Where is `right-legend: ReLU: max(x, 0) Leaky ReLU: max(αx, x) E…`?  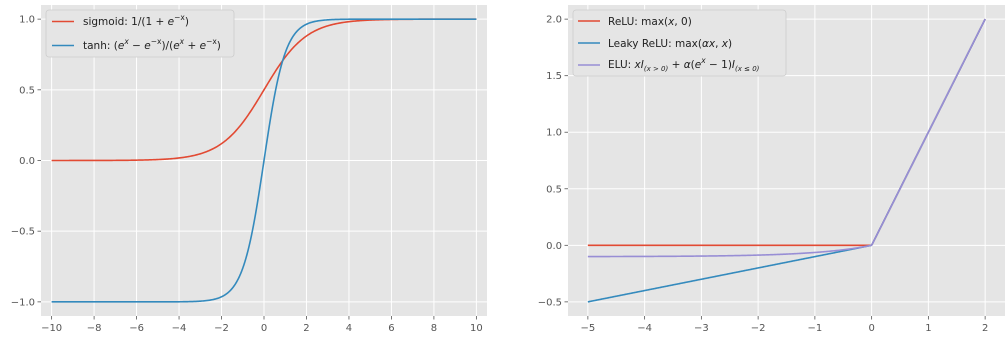
right-legend: ReLU: max(x, 0) Leaky ReLU: max(αx, x) E… is located at coordinates (679, 43).